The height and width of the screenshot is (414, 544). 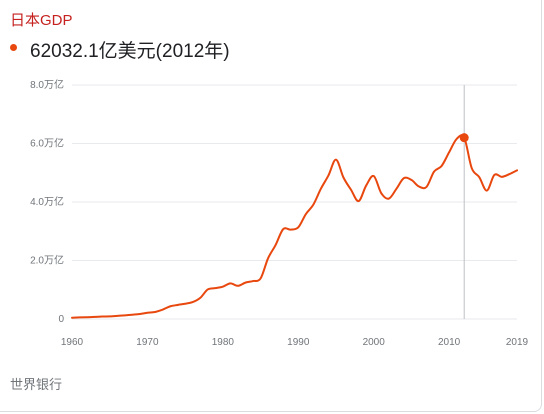 What do you see at coordinates (47, 143) in the screenshot?
I see `y-tick-label: 6.0万亿` at bounding box center [47, 143].